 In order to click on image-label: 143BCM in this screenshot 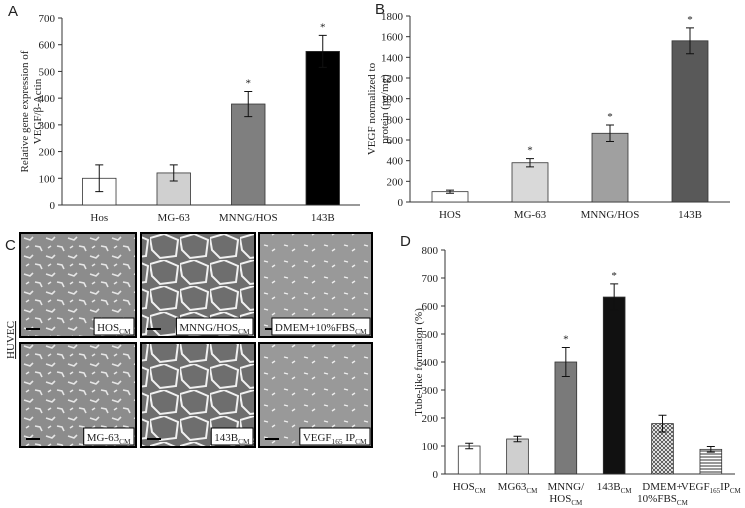, I will do `click(232, 439)`.